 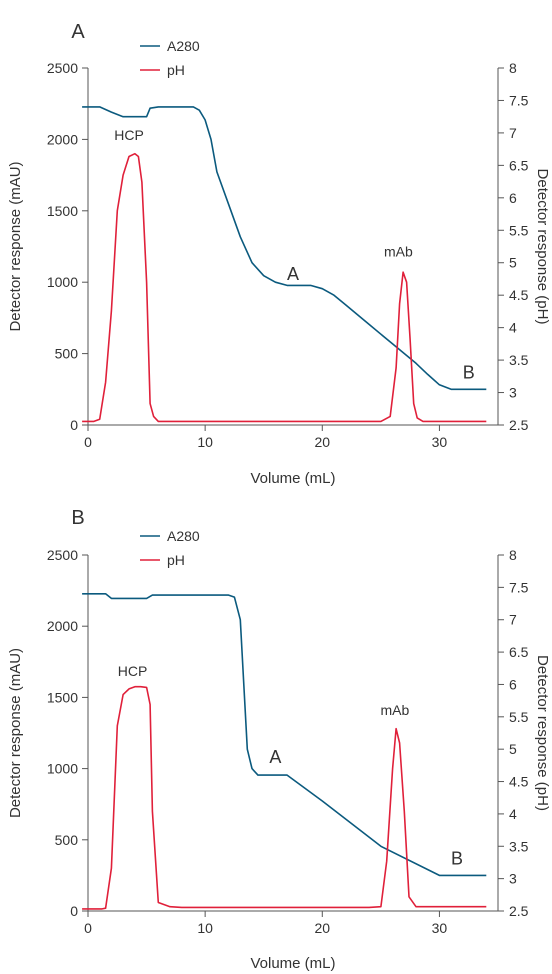 I want to click on panel-label: A, so click(x=78, y=32).